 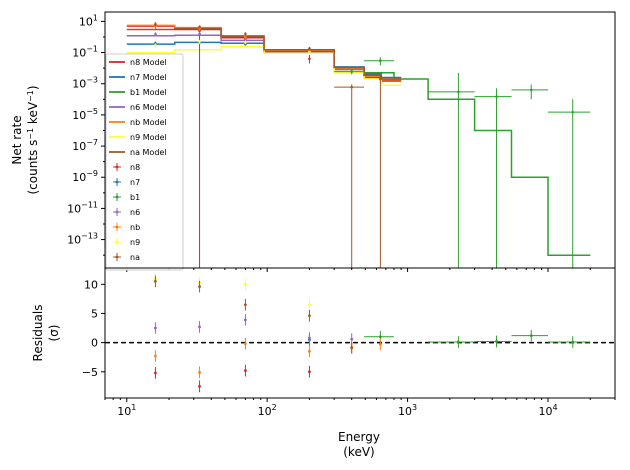 What do you see at coordinates (82, 207) in the screenshot?
I see `spectrum-ytick-label-6: 10⁻¹¹` at bounding box center [82, 207].